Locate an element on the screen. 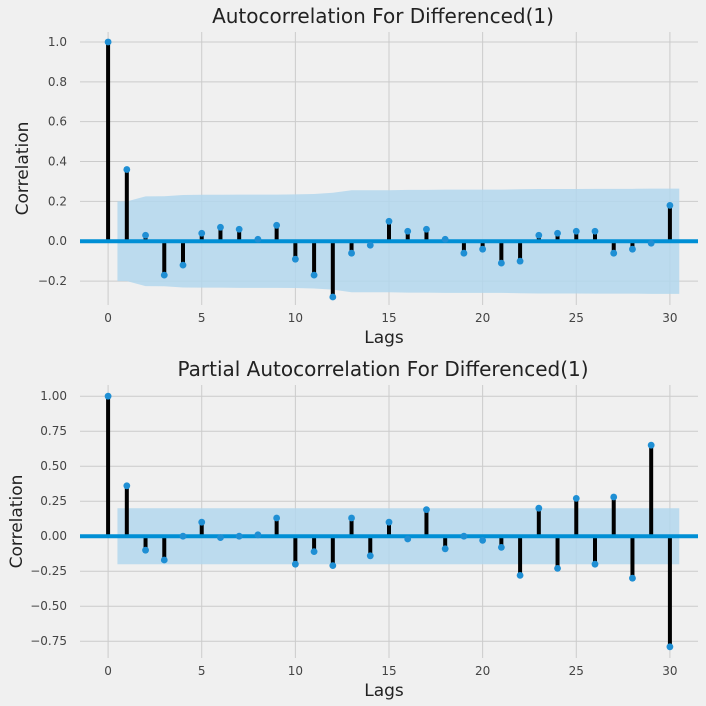 Image resolution: width=706 pixels, height=706 pixels. pacf-xtick-label: 10 is located at coordinates (295, 671).